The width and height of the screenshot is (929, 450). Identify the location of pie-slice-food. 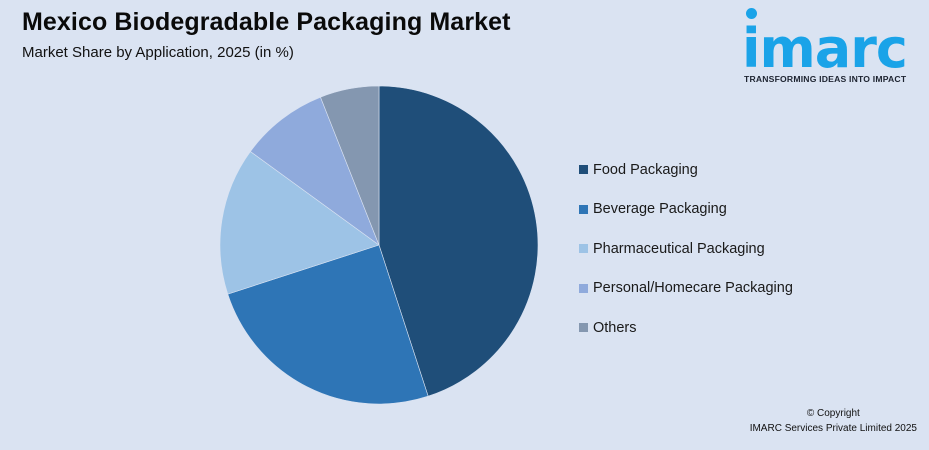
(458, 241).